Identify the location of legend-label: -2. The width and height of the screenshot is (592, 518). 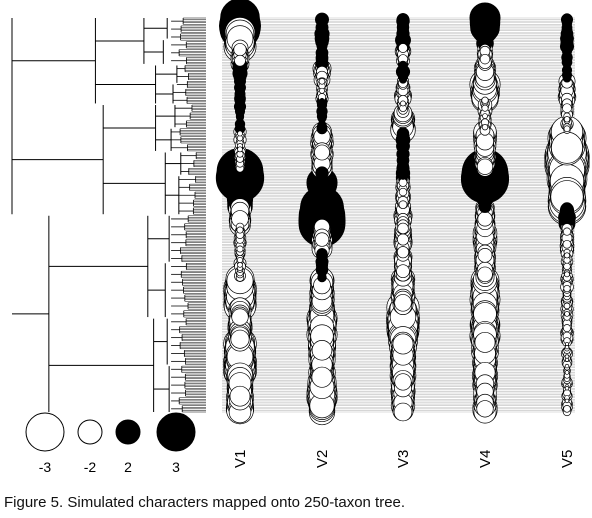
(90, 467).